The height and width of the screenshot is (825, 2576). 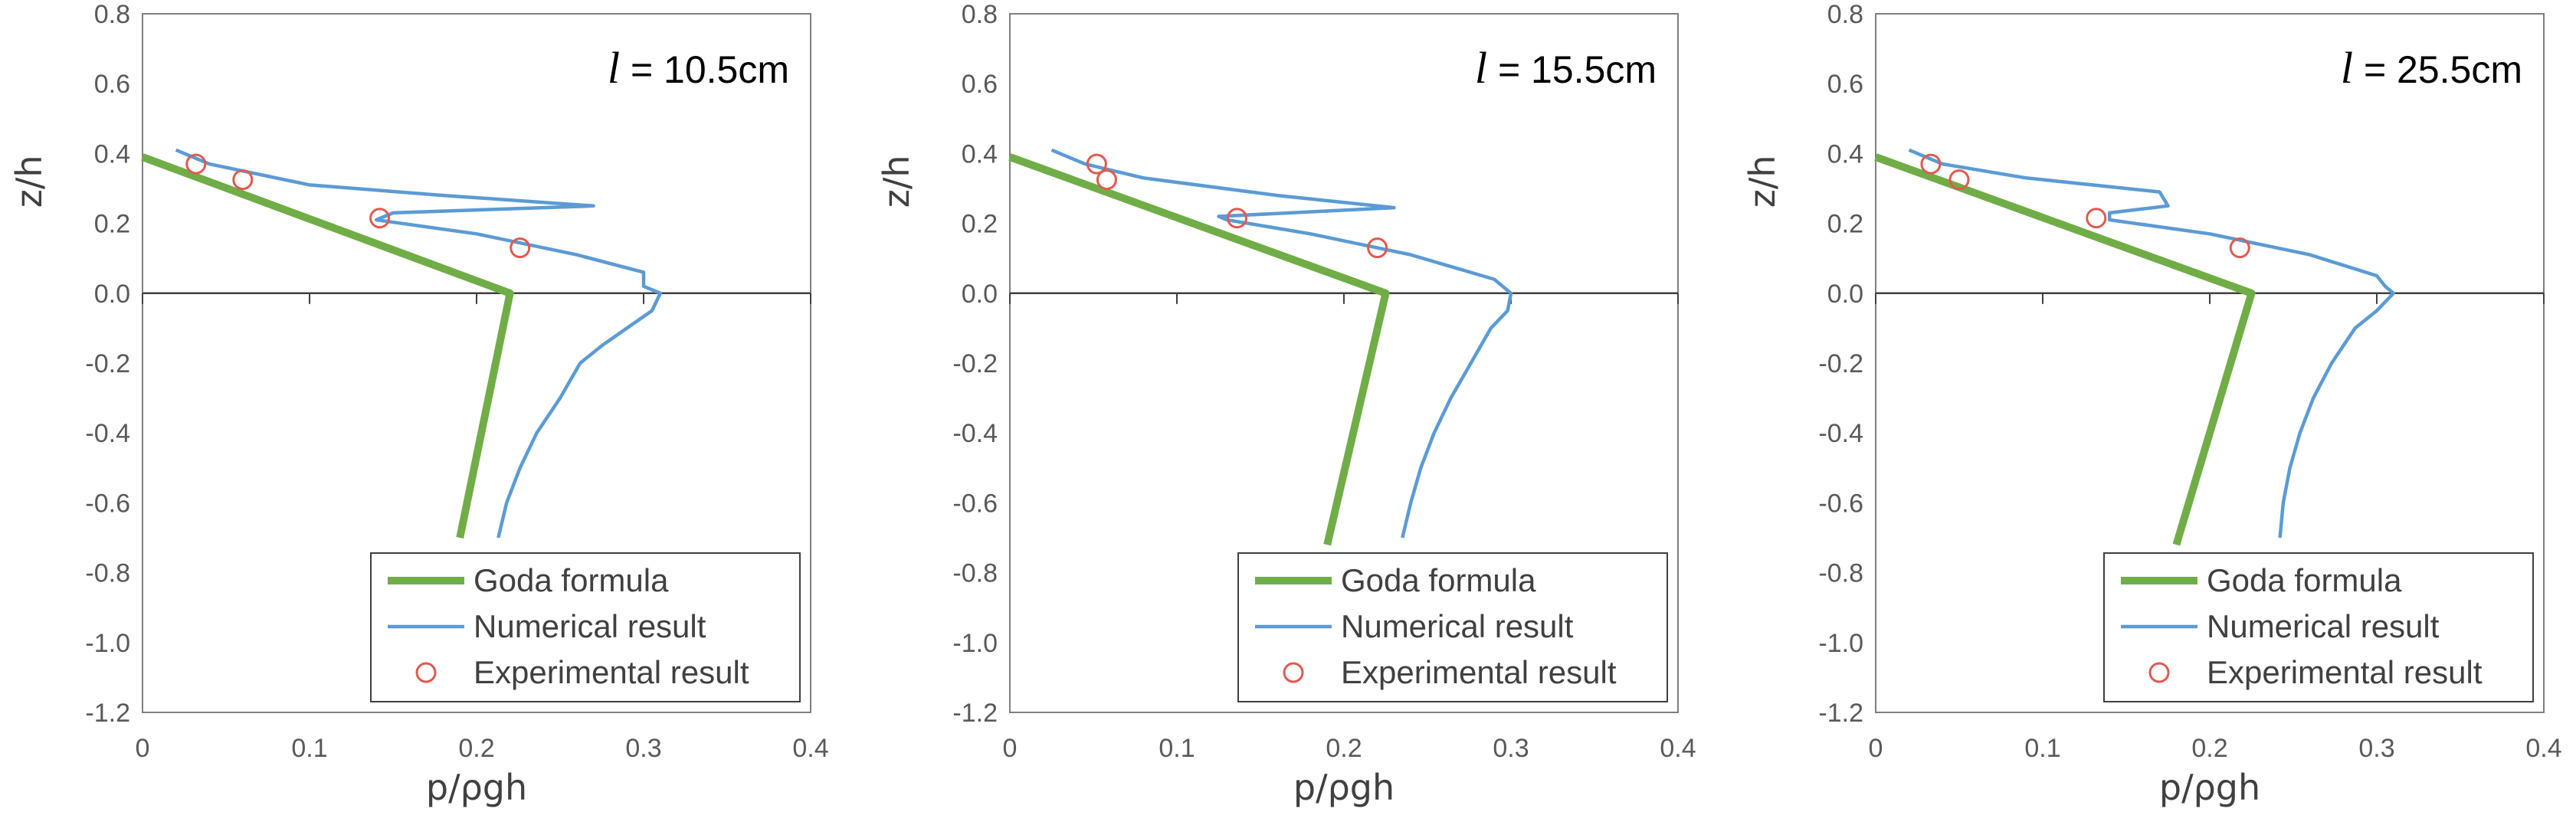 I want to click on length-annotation: l = 25.5cm, so click(x=2432, y=68).